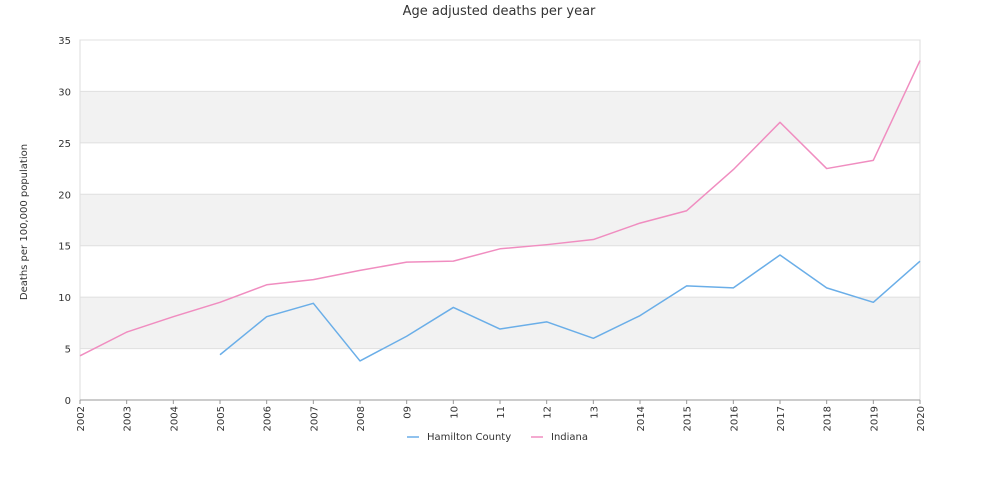  Describe the element at coordinates (828, 418) in the screenshot. I see `x-tick-label: 2018` at that location.